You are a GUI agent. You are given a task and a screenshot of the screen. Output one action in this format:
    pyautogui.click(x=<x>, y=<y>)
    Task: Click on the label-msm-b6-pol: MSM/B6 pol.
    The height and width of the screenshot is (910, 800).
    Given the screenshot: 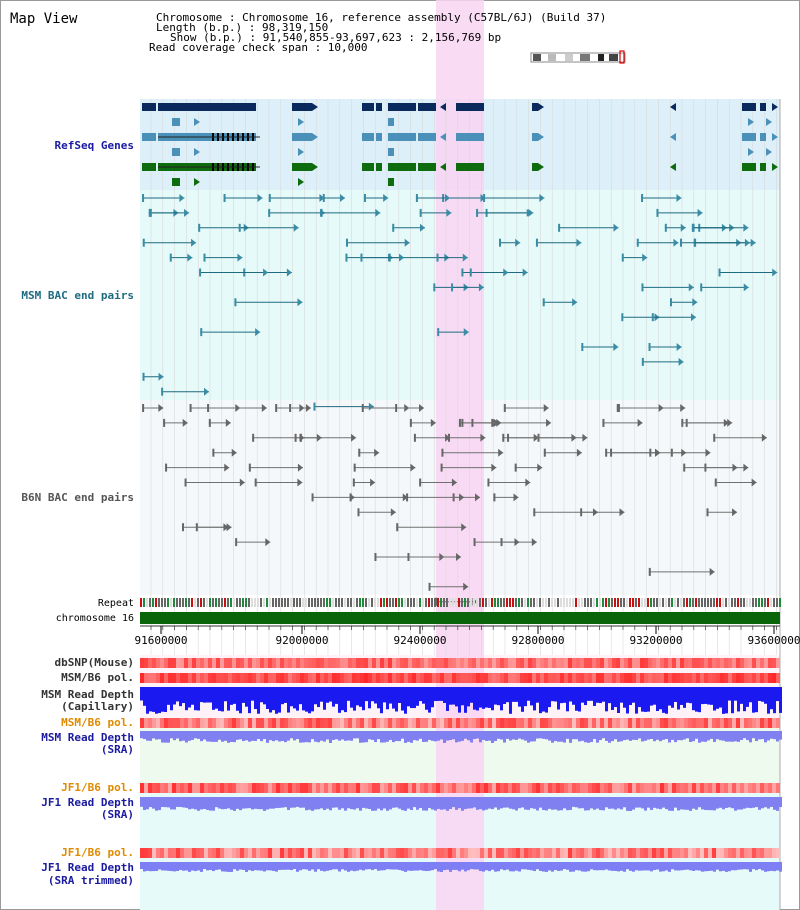 What is the action you would take?
    pyautogui.click(x=97, y=677)
    